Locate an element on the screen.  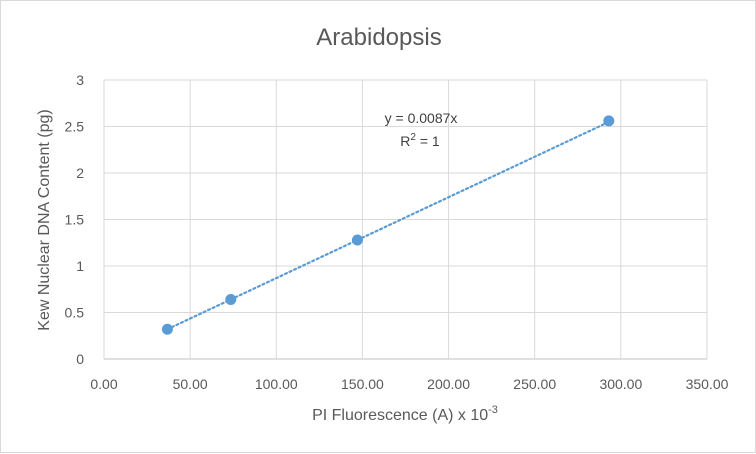
r-squared-label: R2 = 1 is located at coordinates (420, 140).